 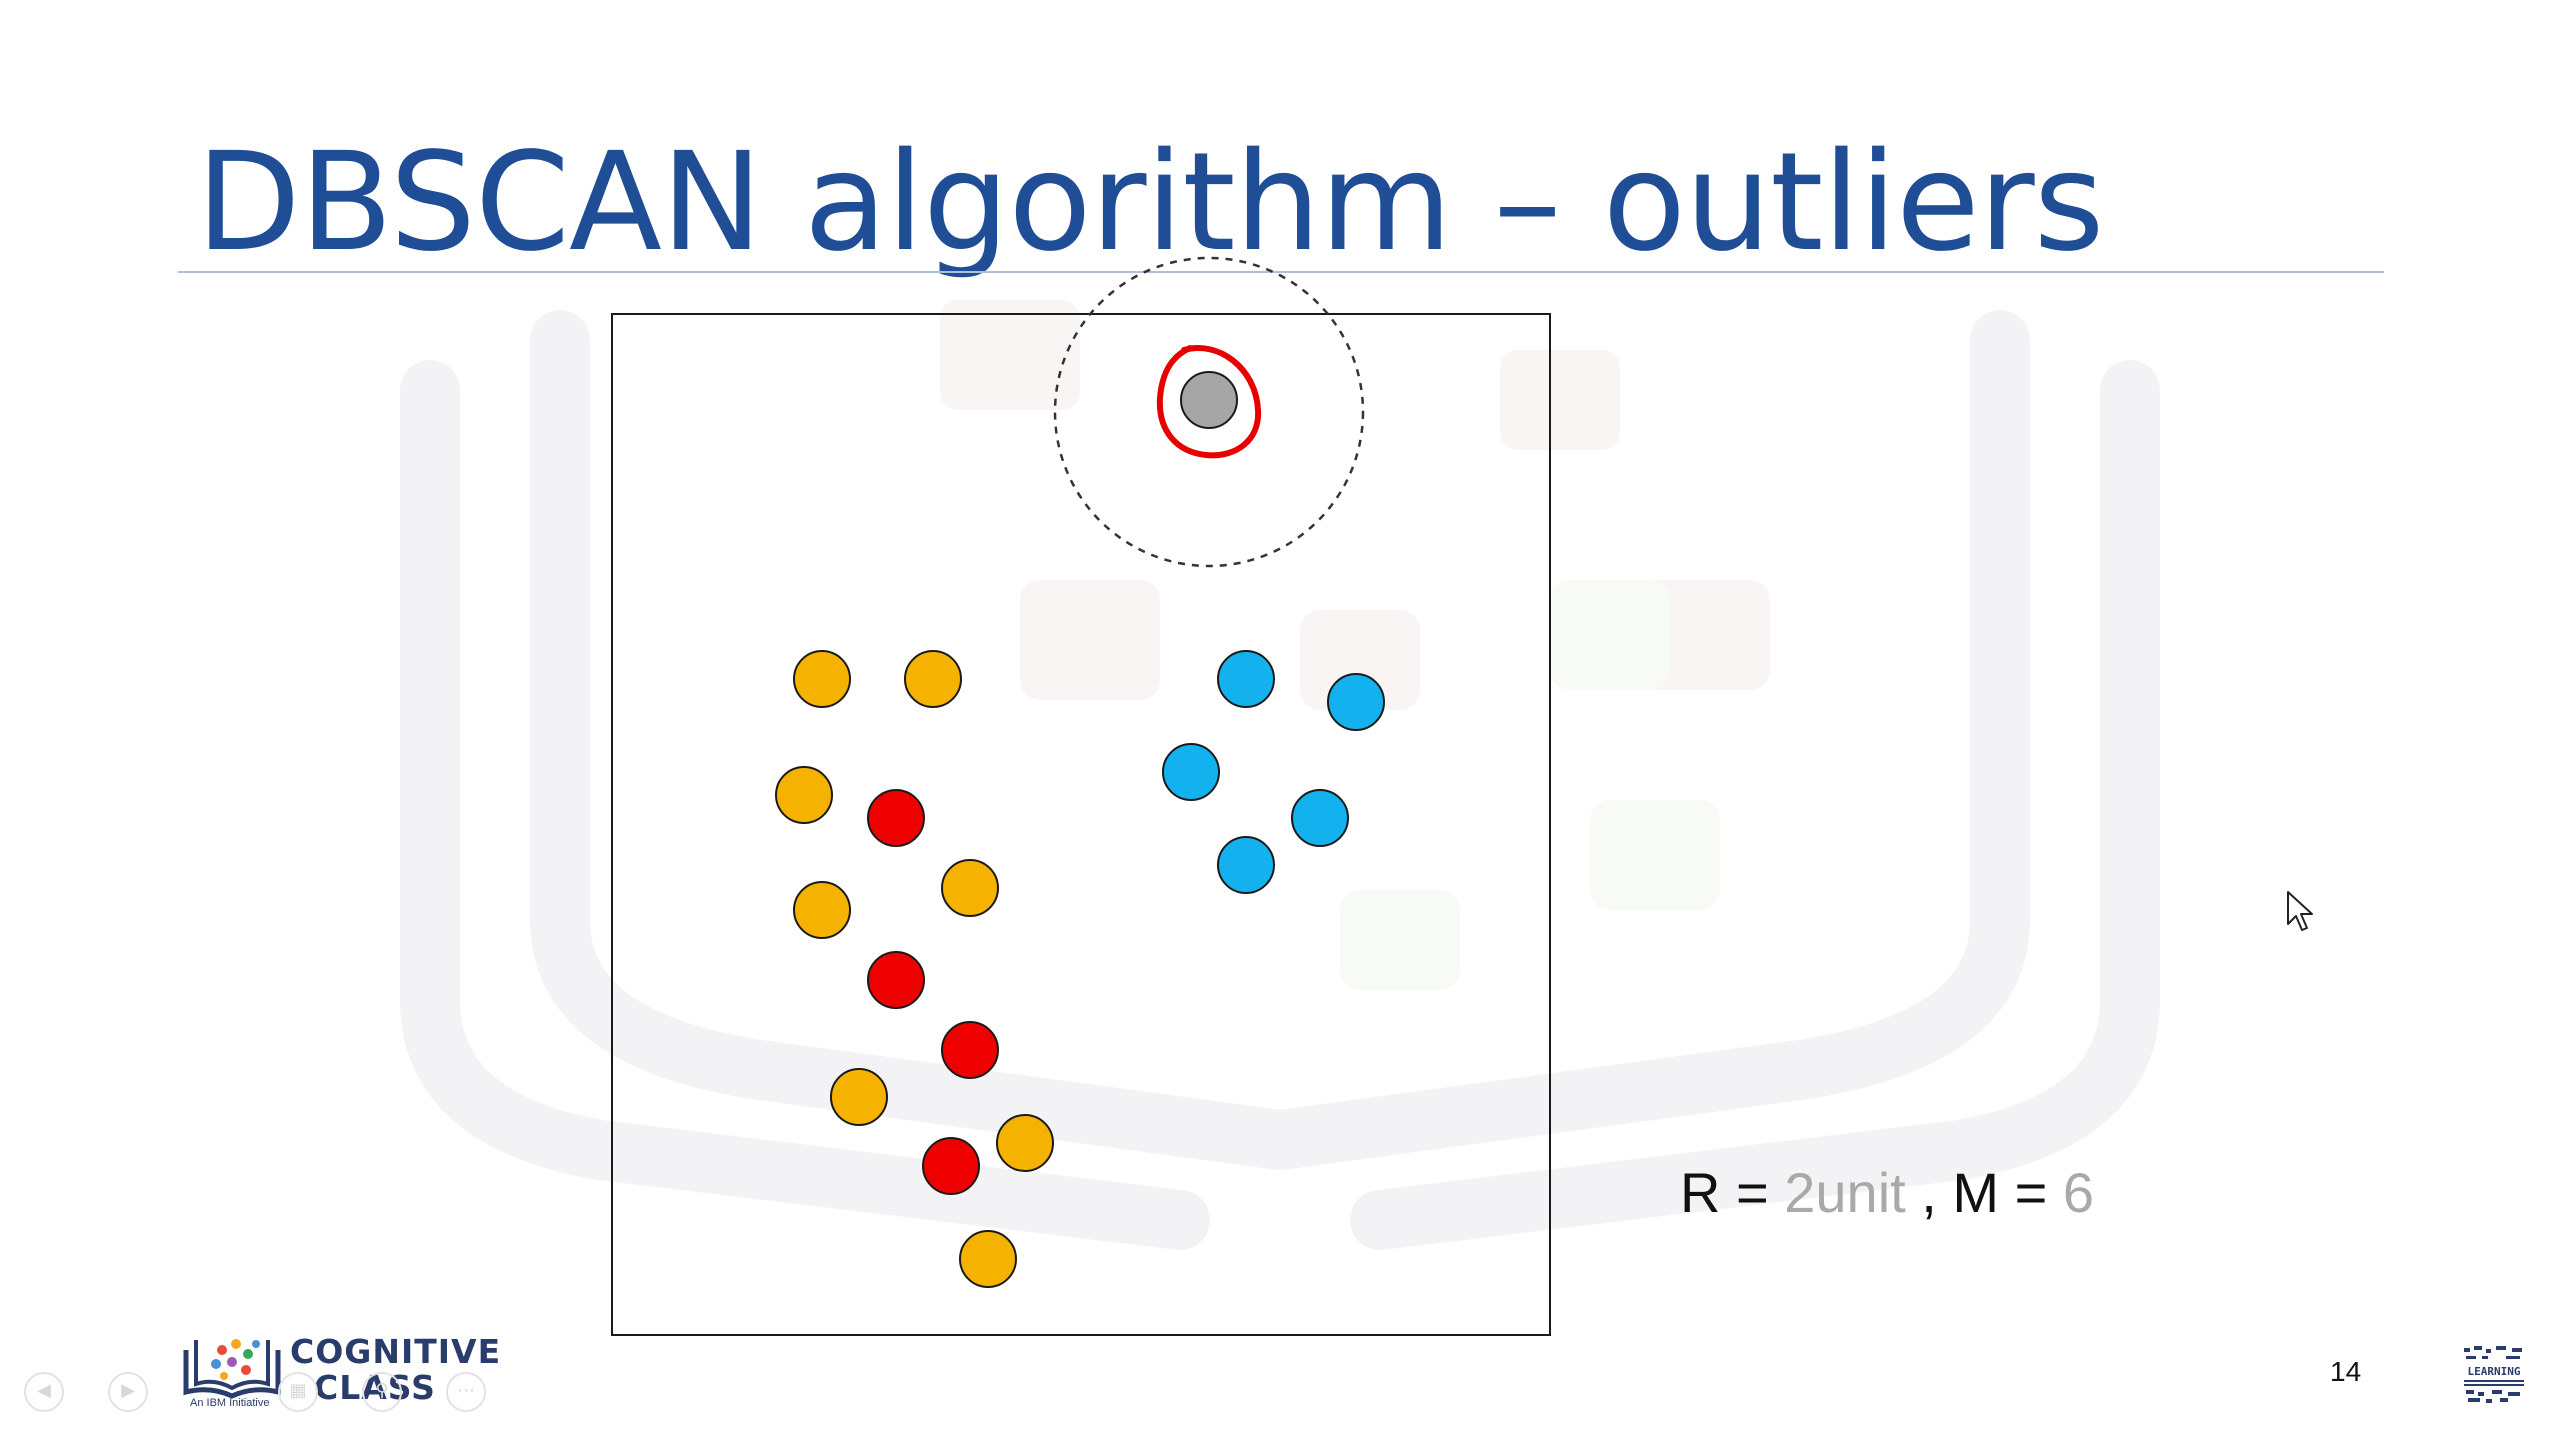 What do you see at coordinates (2300, 911) in the screenshot?
I see `mouse-pointer-icon` at bounding box center [2300, 911].